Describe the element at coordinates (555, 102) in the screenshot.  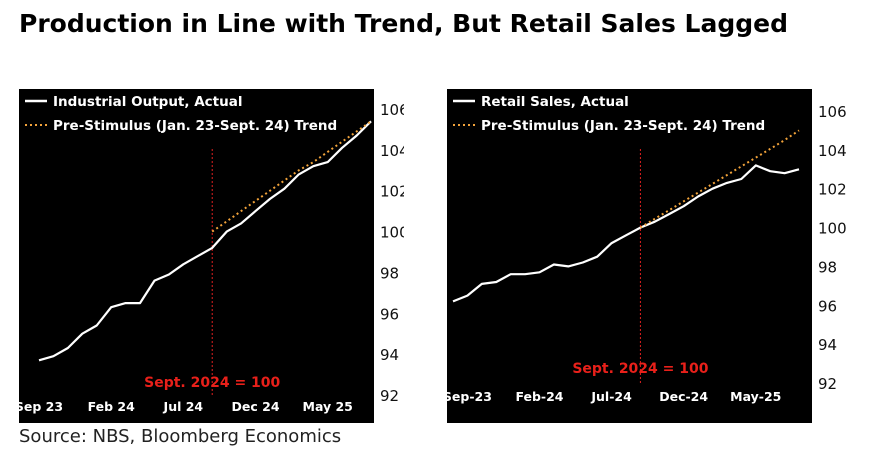
I see `legend-label: Retail Sales, Actual` at that location.